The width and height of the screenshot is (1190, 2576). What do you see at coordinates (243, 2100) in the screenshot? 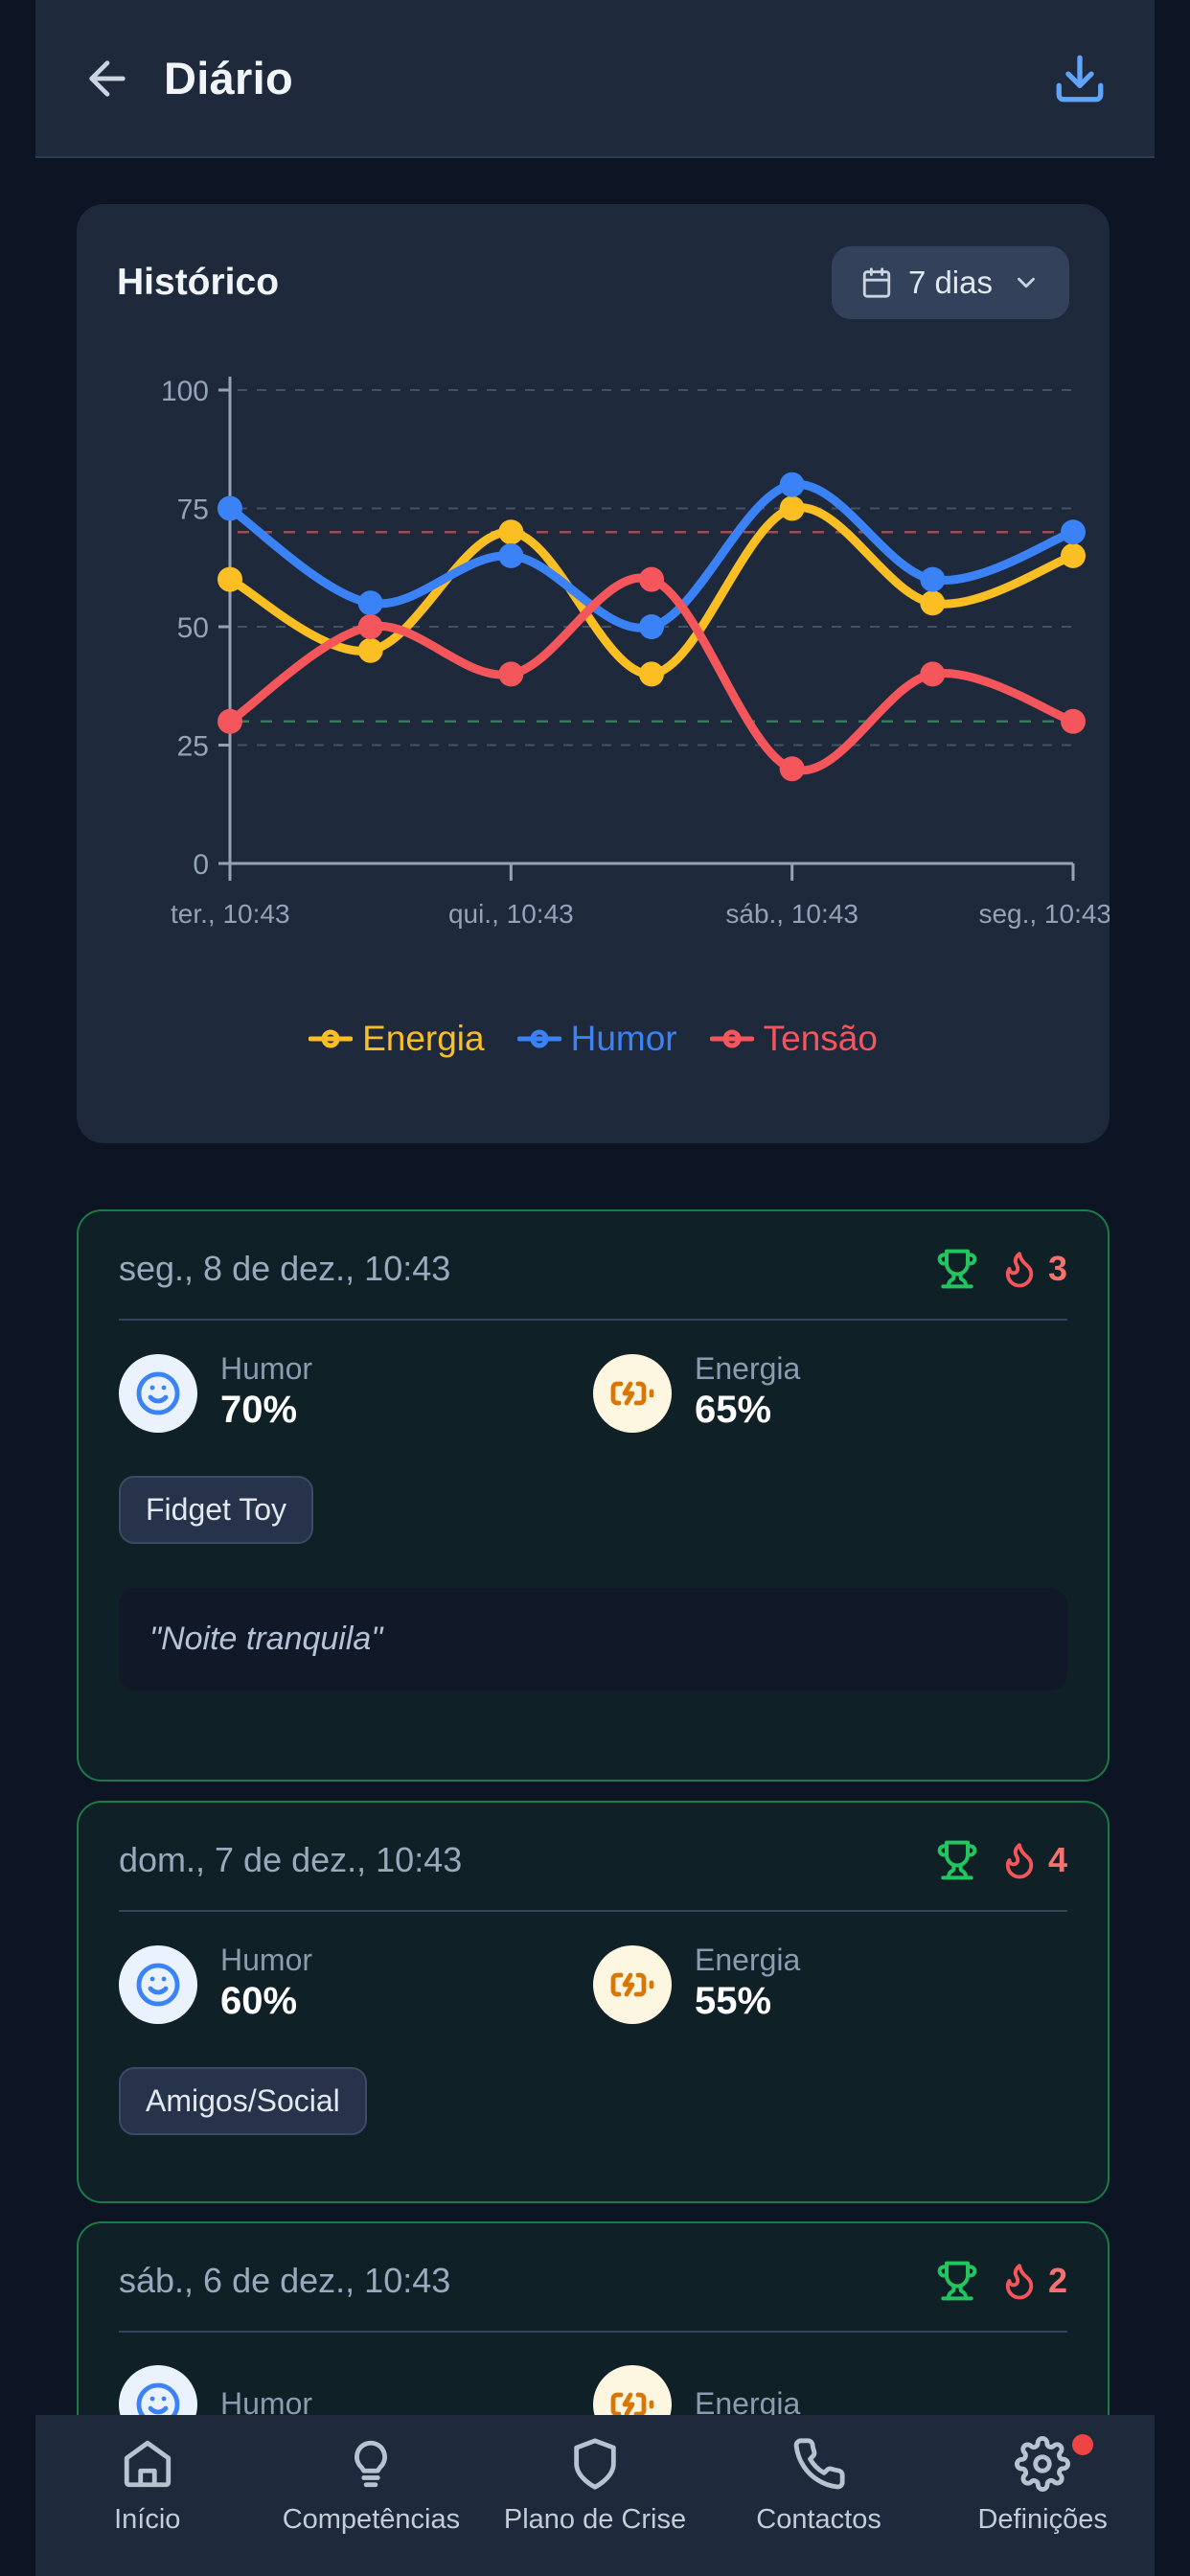
I see `entry-tag: Amigos/Social` at bounding box center [243, 2100].